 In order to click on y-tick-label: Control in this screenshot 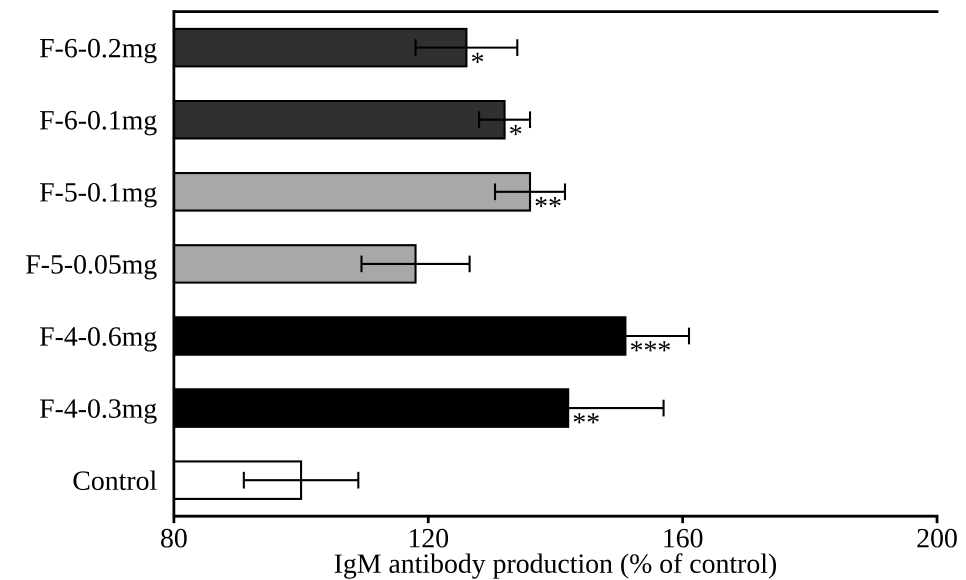, I will do `click(115, 480)`.